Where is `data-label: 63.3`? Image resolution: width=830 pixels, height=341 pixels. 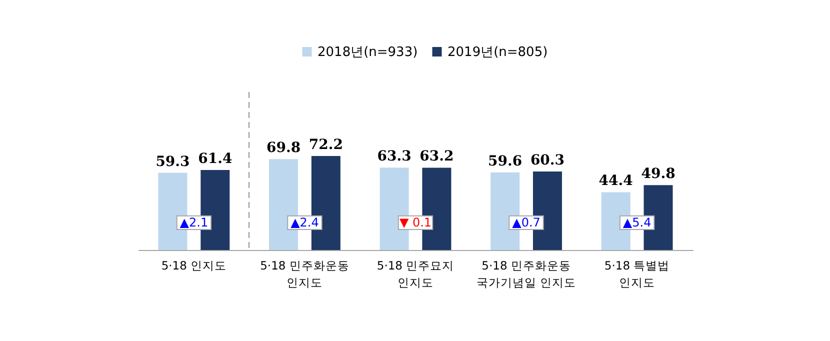
data-label: 63.3 is located at coordinates (394, 156).